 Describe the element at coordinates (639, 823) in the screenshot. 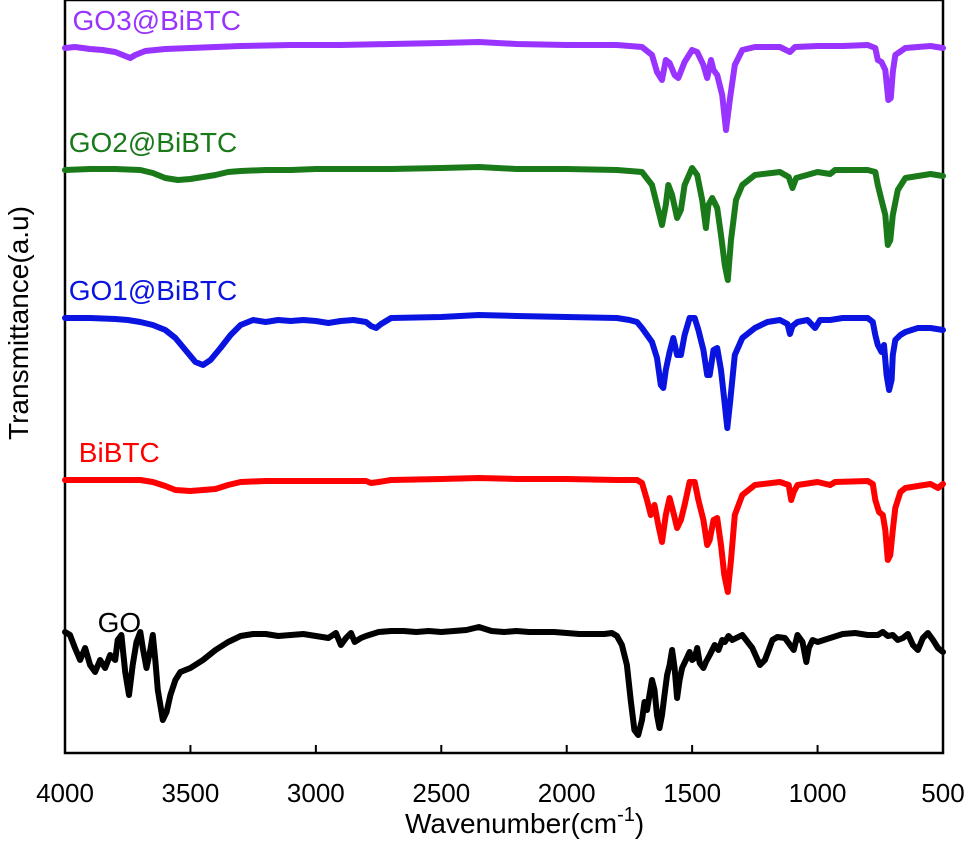

I see `x-axis-title-close: )` at that location.